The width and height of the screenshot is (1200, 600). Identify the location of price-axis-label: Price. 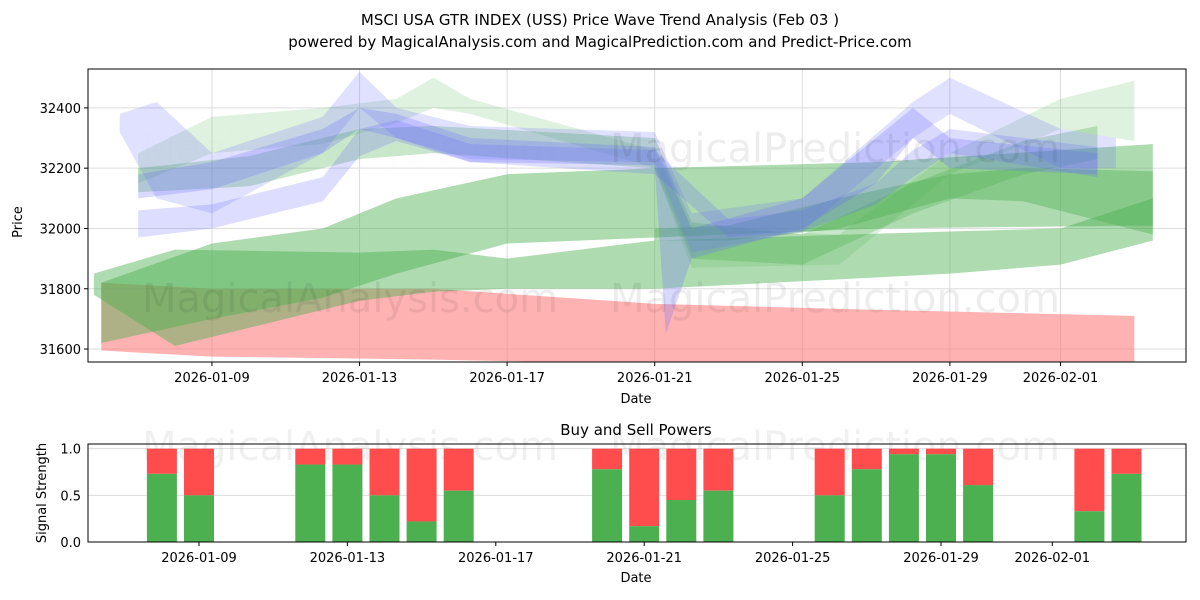
(18, 222).